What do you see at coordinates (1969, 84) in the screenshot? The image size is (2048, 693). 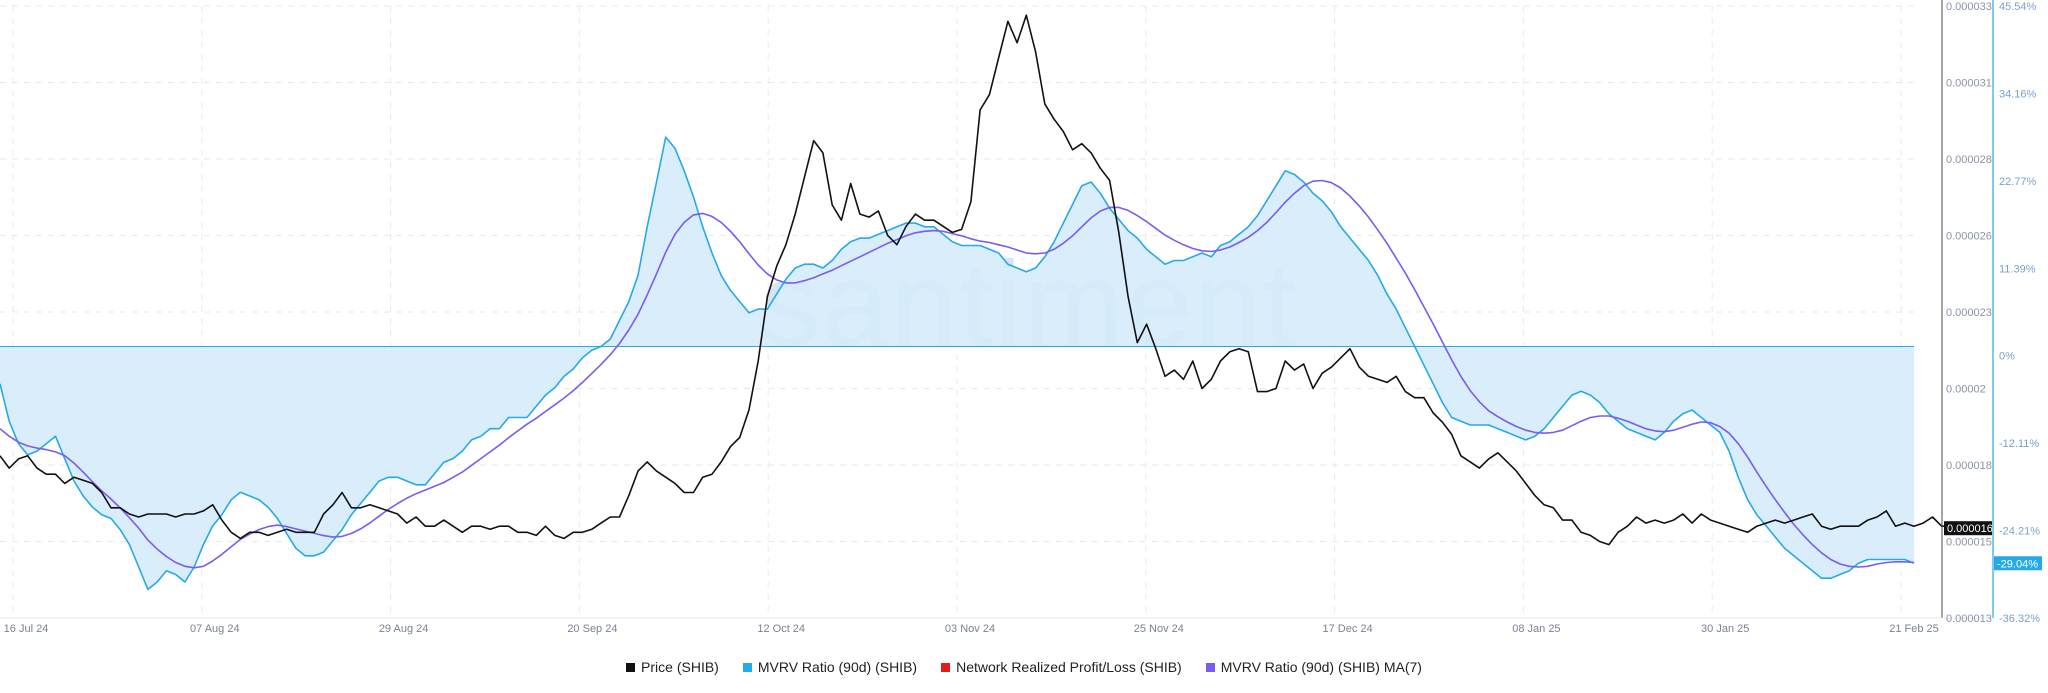 I see `left-tick-label: 0.000031` at bounding box center [1969, 84].